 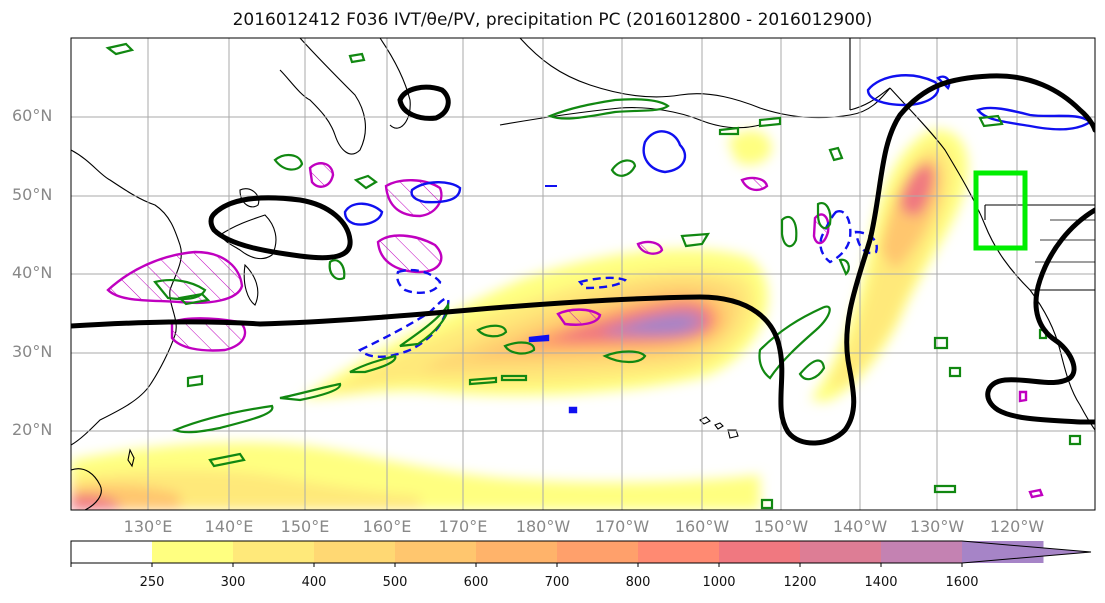 I want to click on colorbar-tick-label: 400, so click(x=314, y=582).